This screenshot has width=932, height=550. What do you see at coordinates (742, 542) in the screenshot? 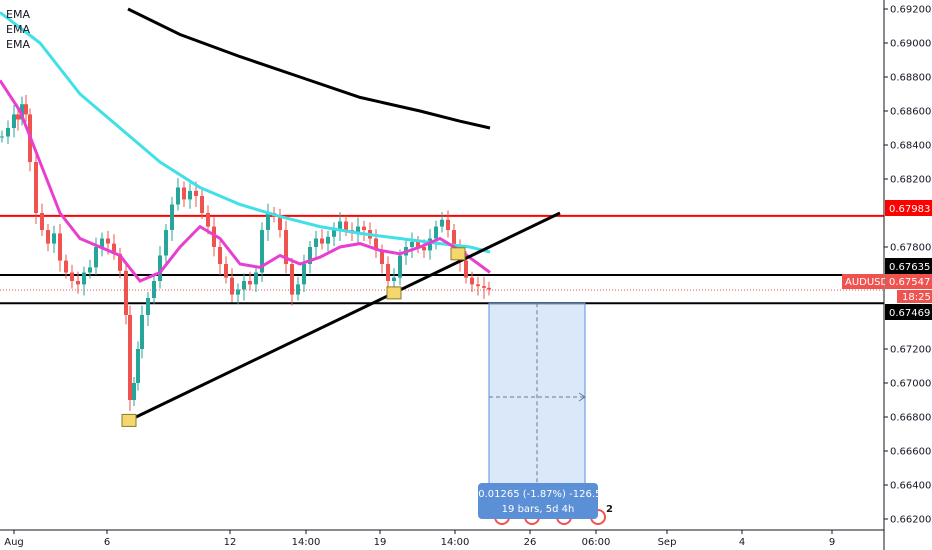
I see `time-tick-label: 4` at bounding box center [742, 542].